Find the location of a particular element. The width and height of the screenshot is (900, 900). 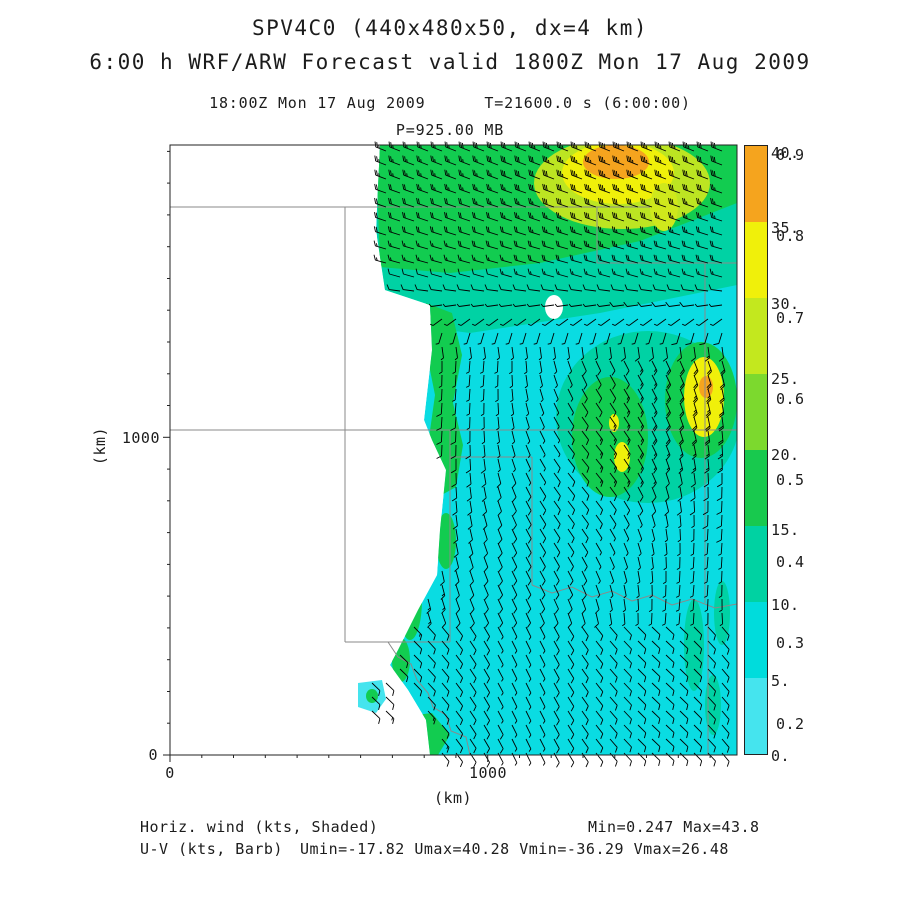

colorbar-speed-label: 20. is located at coordinates (785, 454).